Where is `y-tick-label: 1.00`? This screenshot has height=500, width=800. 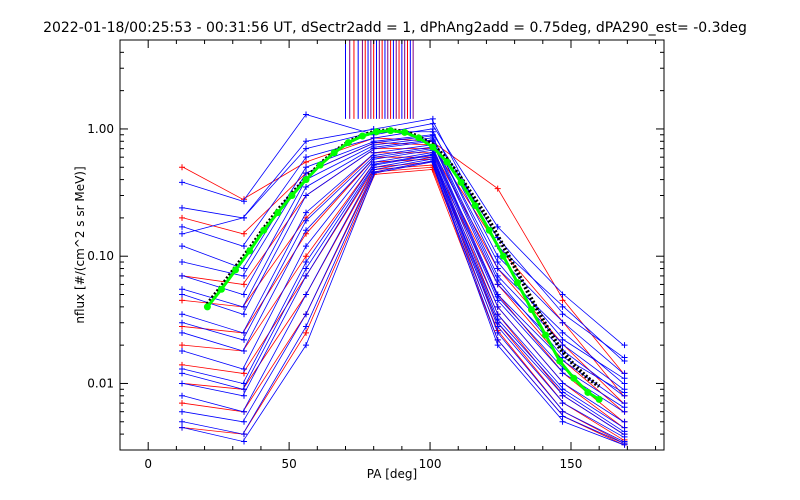
y-tick-label: 1.00 is located at coordinates (100, 129).